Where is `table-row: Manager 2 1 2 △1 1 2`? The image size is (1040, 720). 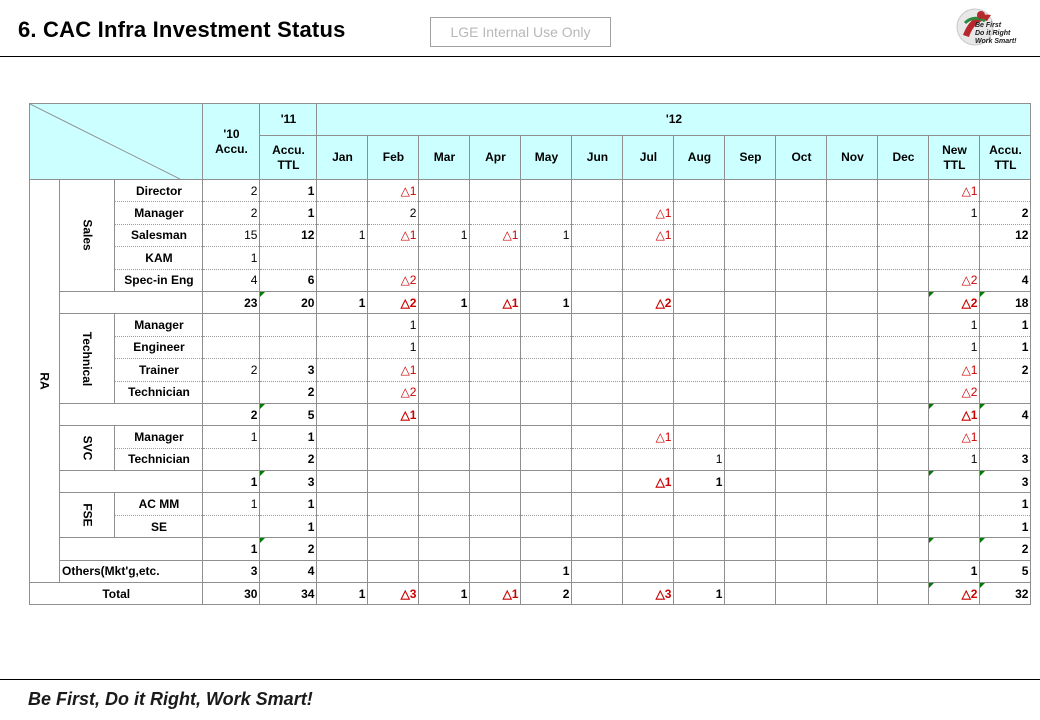 table-row: Manager 2 1 2 △1 1 2 is located at coordinates (531, 213).